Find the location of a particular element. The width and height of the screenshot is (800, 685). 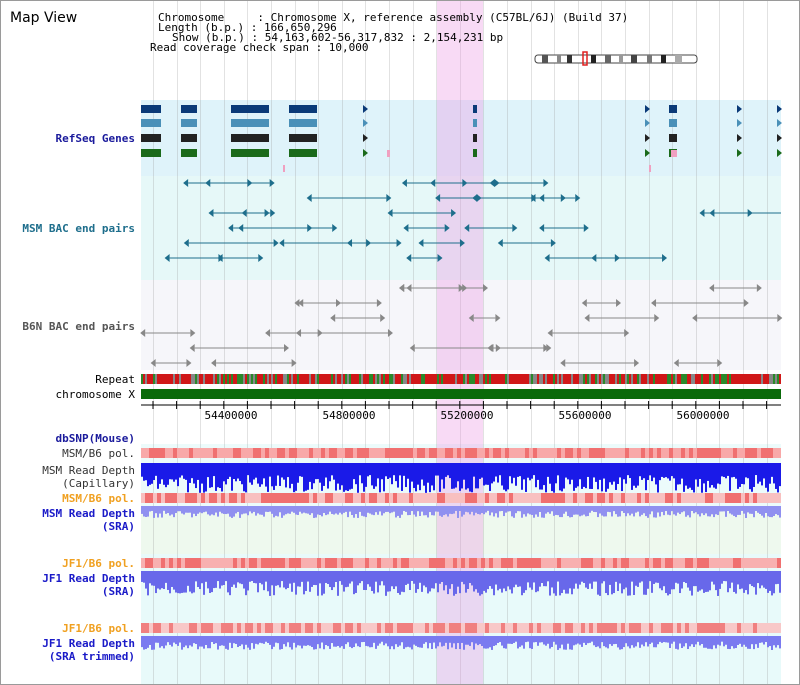

selected-region-highlight is located at coordinates (460, 342).